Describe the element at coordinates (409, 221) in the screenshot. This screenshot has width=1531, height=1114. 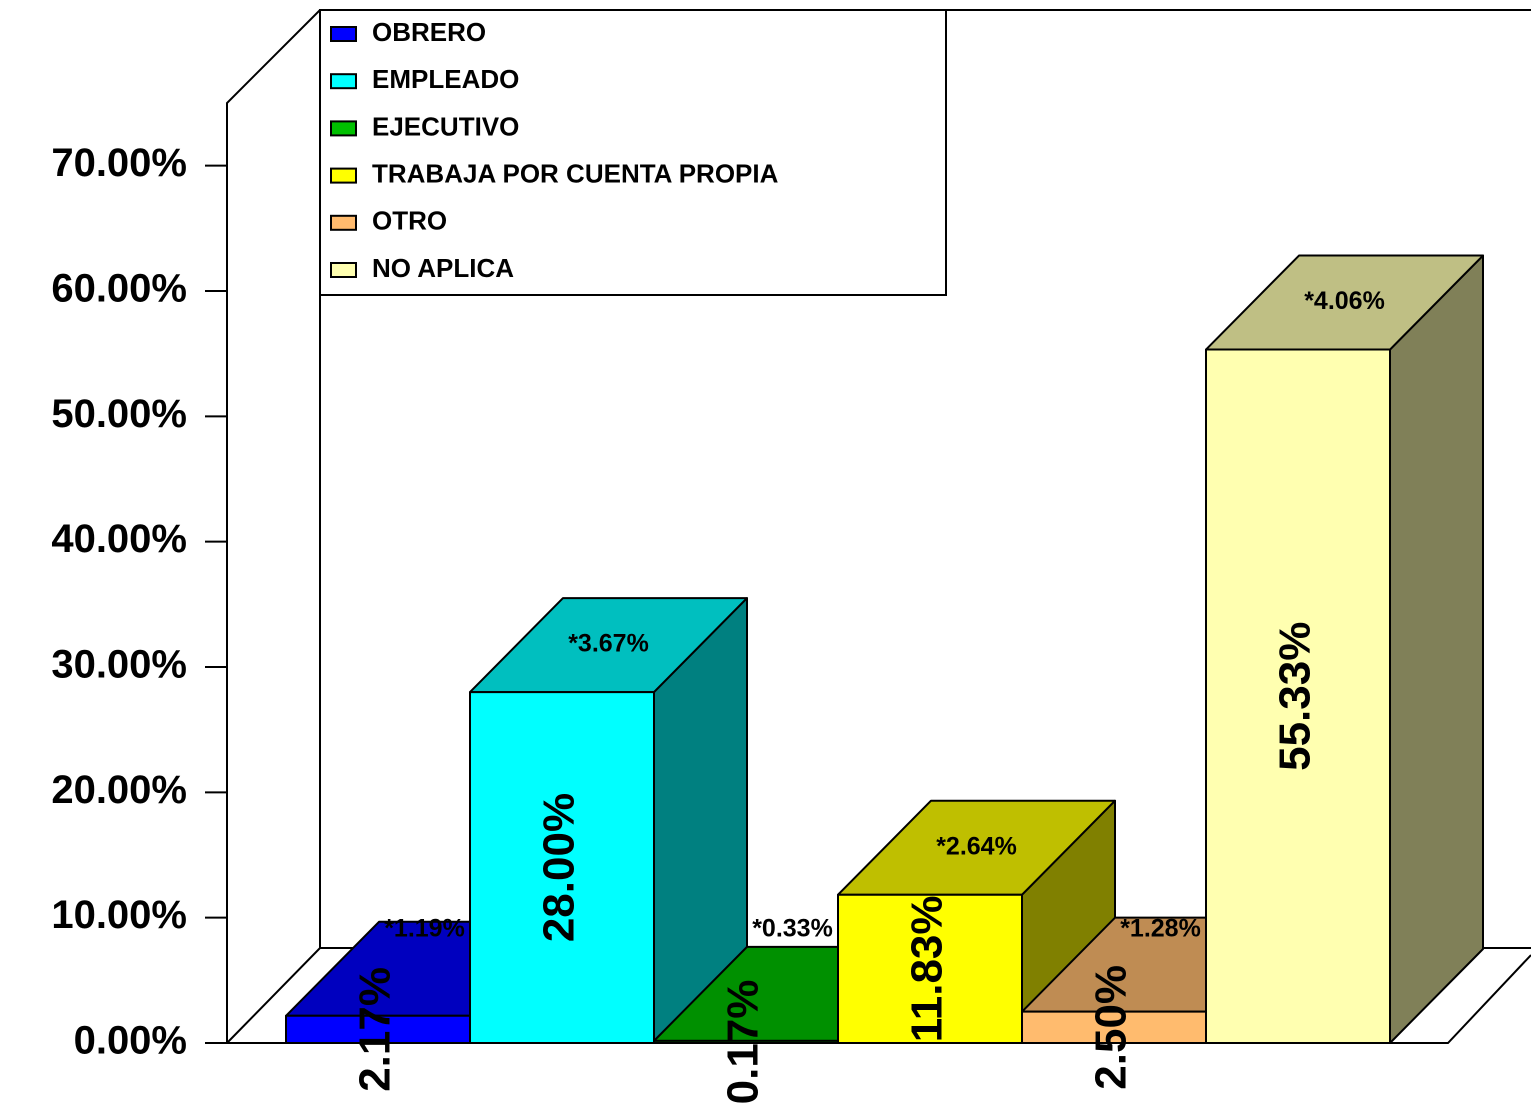
I see `legend-label: OTRO` at that location.